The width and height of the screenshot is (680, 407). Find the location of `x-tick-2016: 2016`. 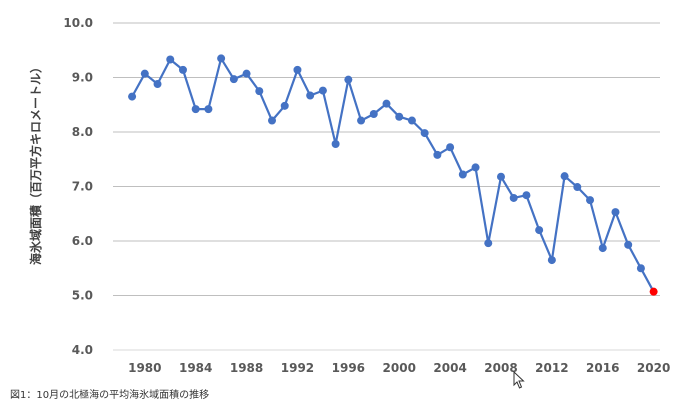

x-tick-2016: 2016 is located at coordinates (602, 368).